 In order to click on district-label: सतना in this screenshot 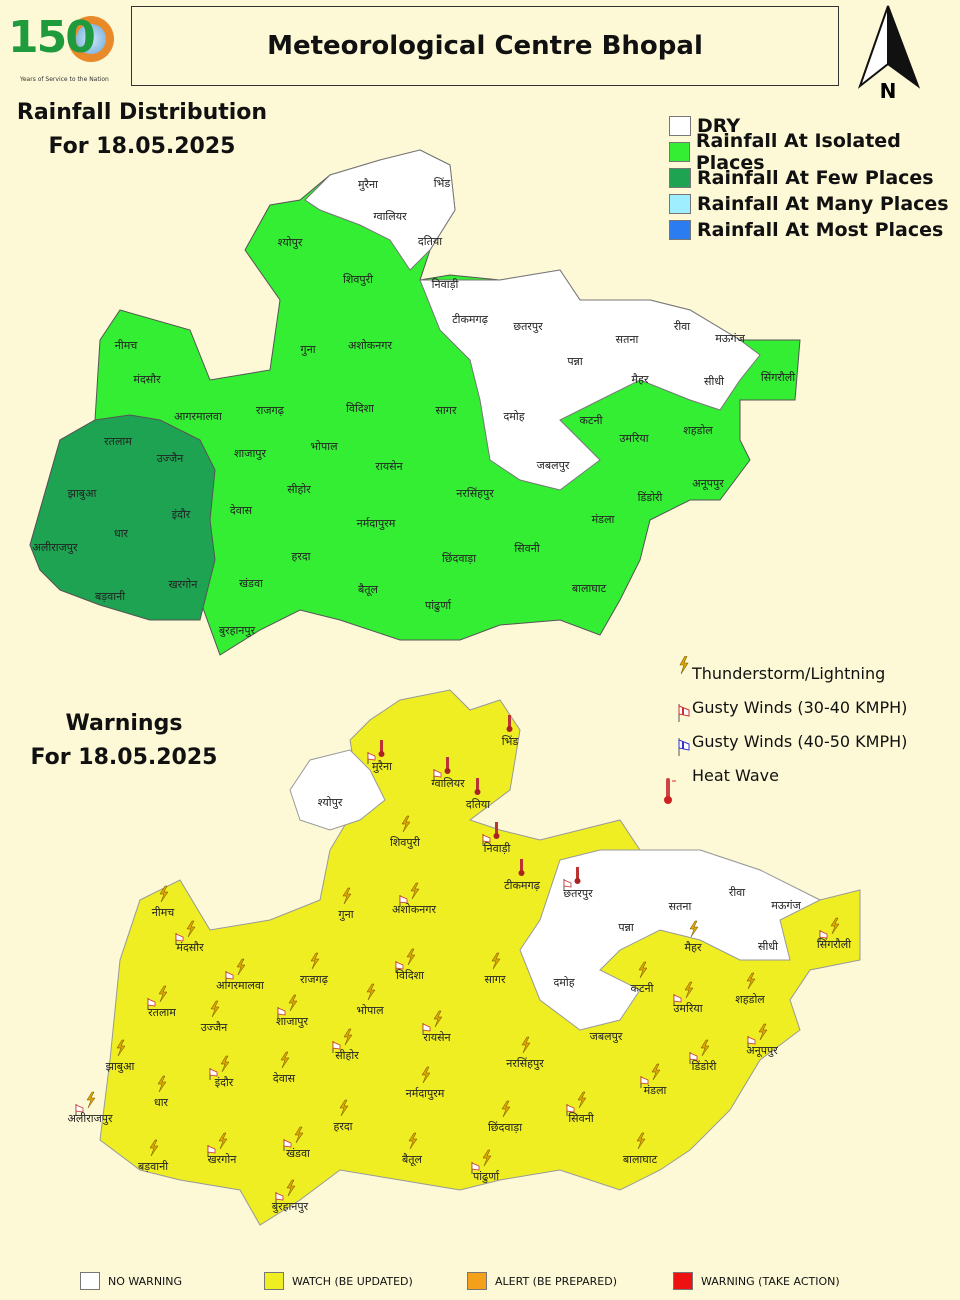, I will do `click(680, 906)`.